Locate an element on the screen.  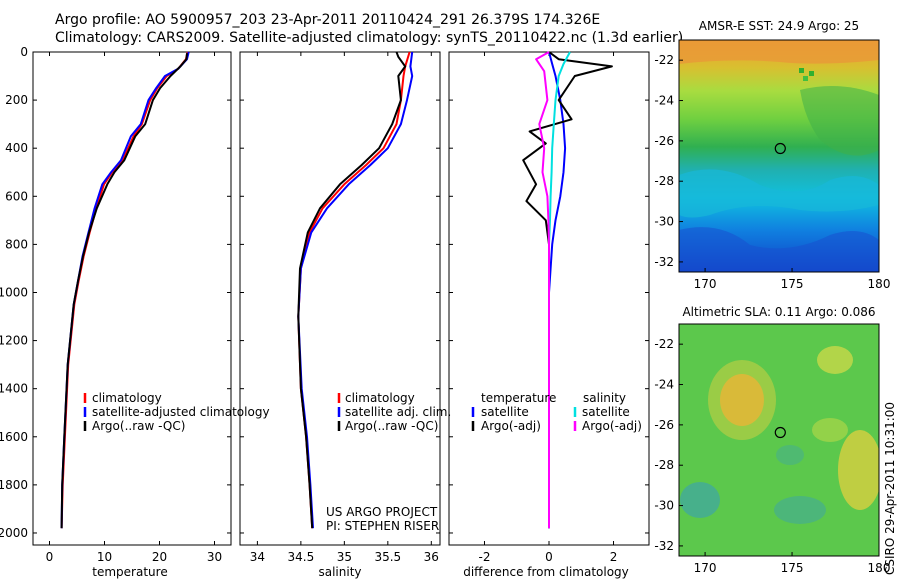
csiro-timestamp: CSIRO 29-Apr-2011 10:31:00 is located at coordinates (890, 488).